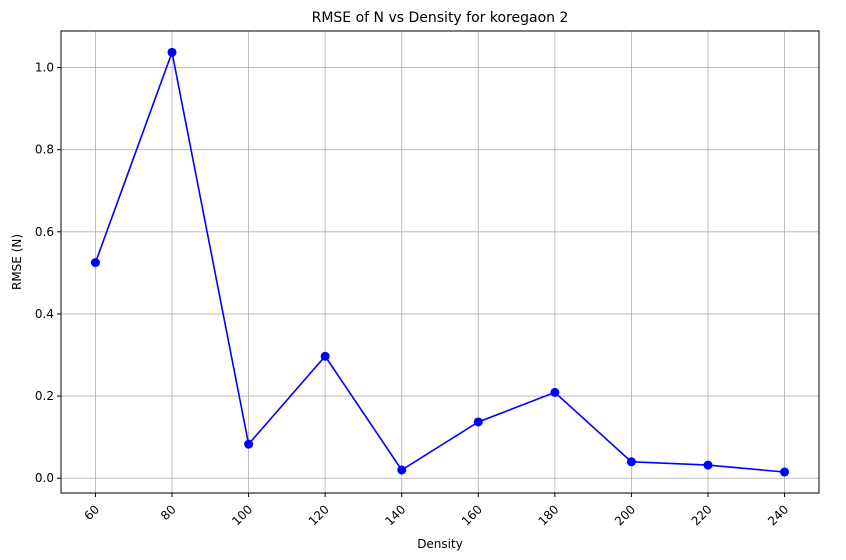  What do you see at coordinates (472, 515) in the screenshot?
I see `x-tick-label: 160` at bounding box center [472, 515].